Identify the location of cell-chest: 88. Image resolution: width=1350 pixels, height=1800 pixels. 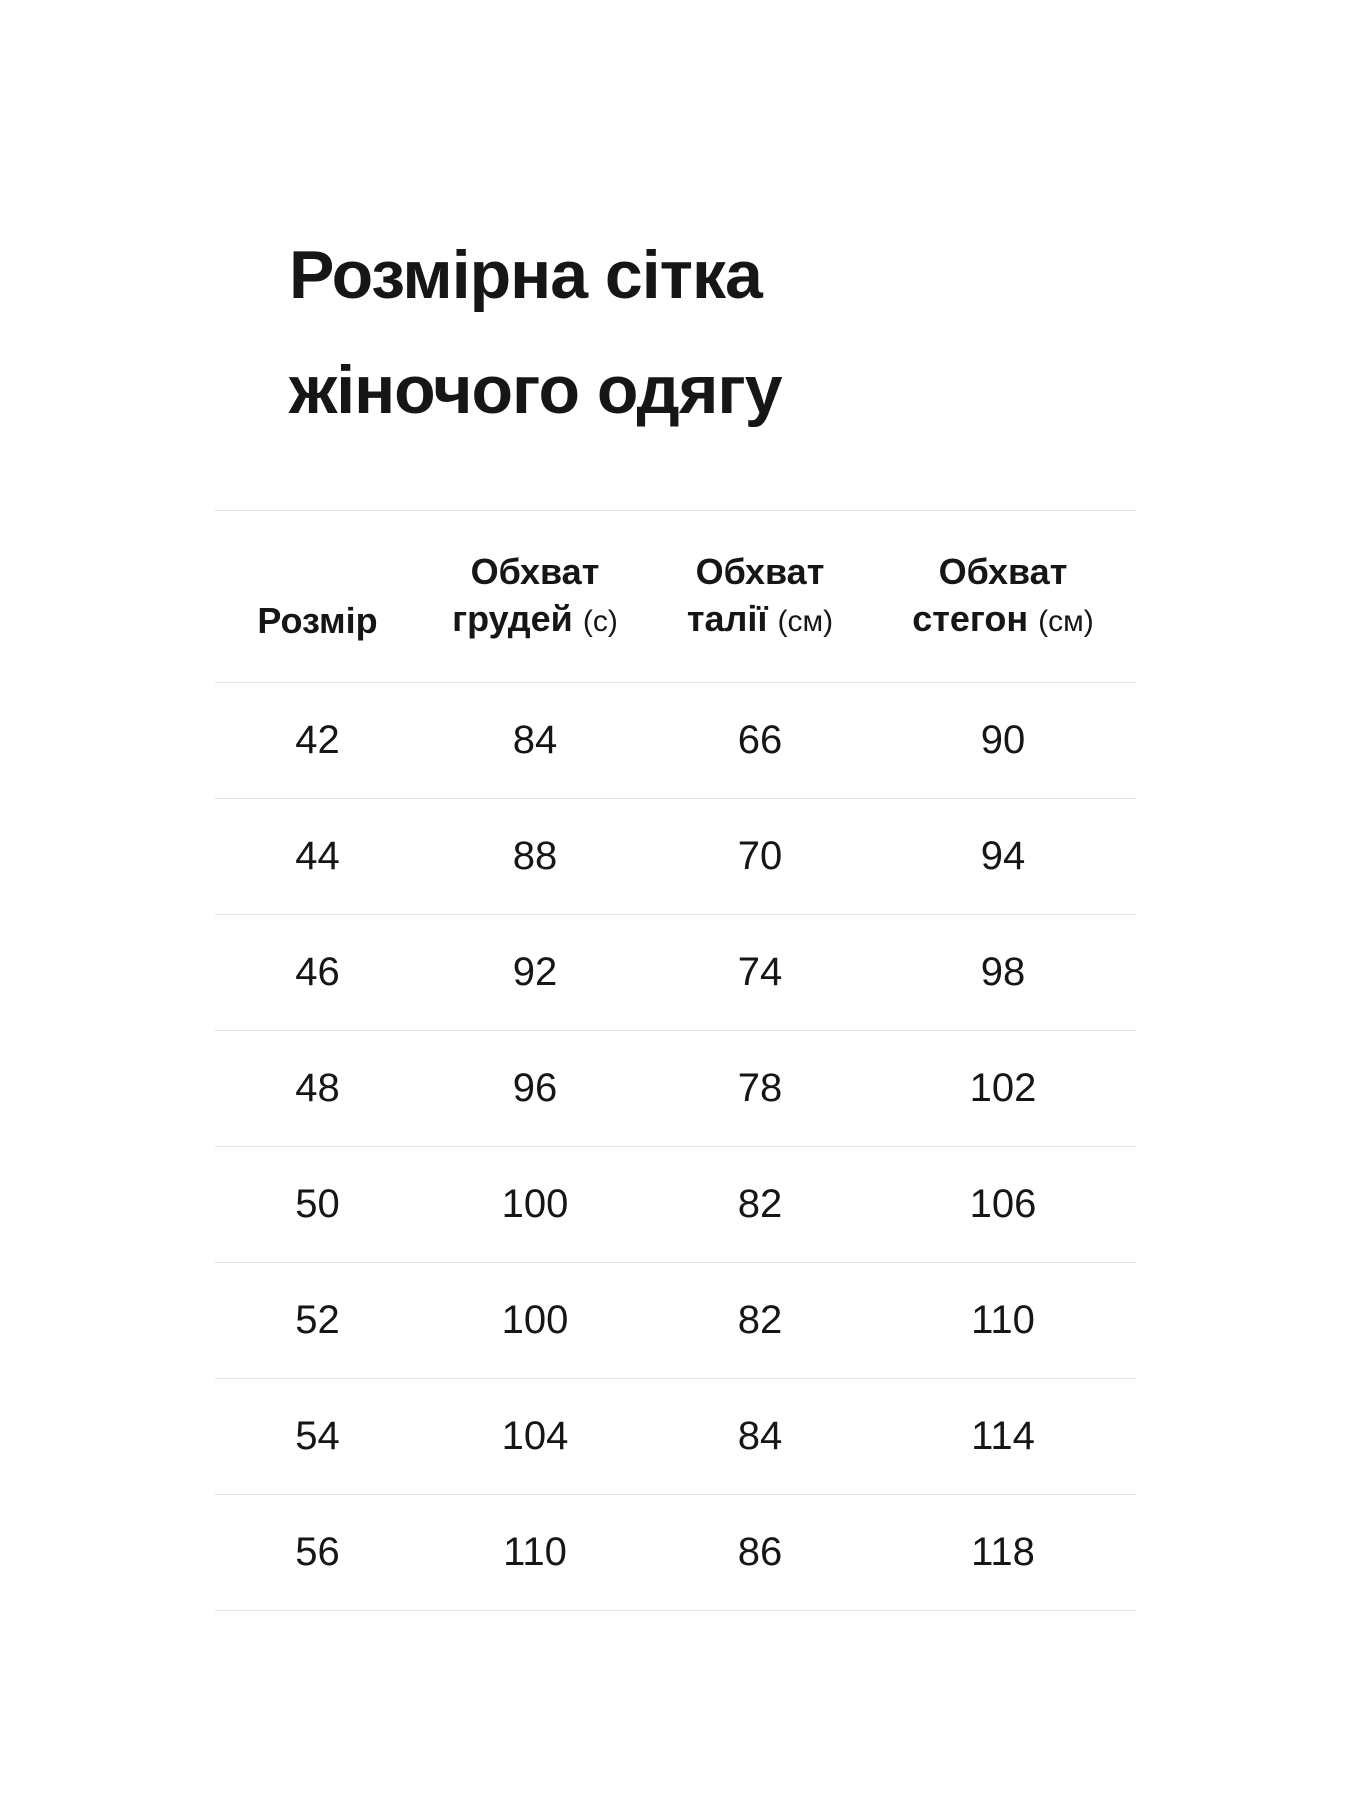
(535, 856).